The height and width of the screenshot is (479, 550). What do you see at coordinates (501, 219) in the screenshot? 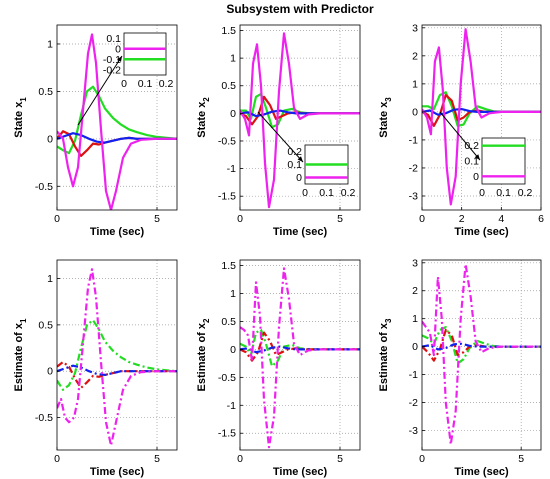
I see `x-tick-label: 4` at bounding box center [501, 219].